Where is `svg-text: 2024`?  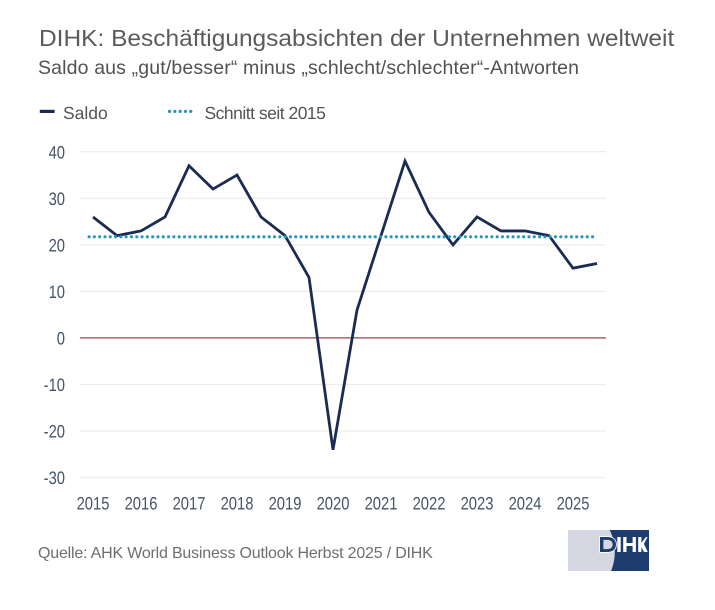
svg-text: 2024 is located at coordinates (525, 503).